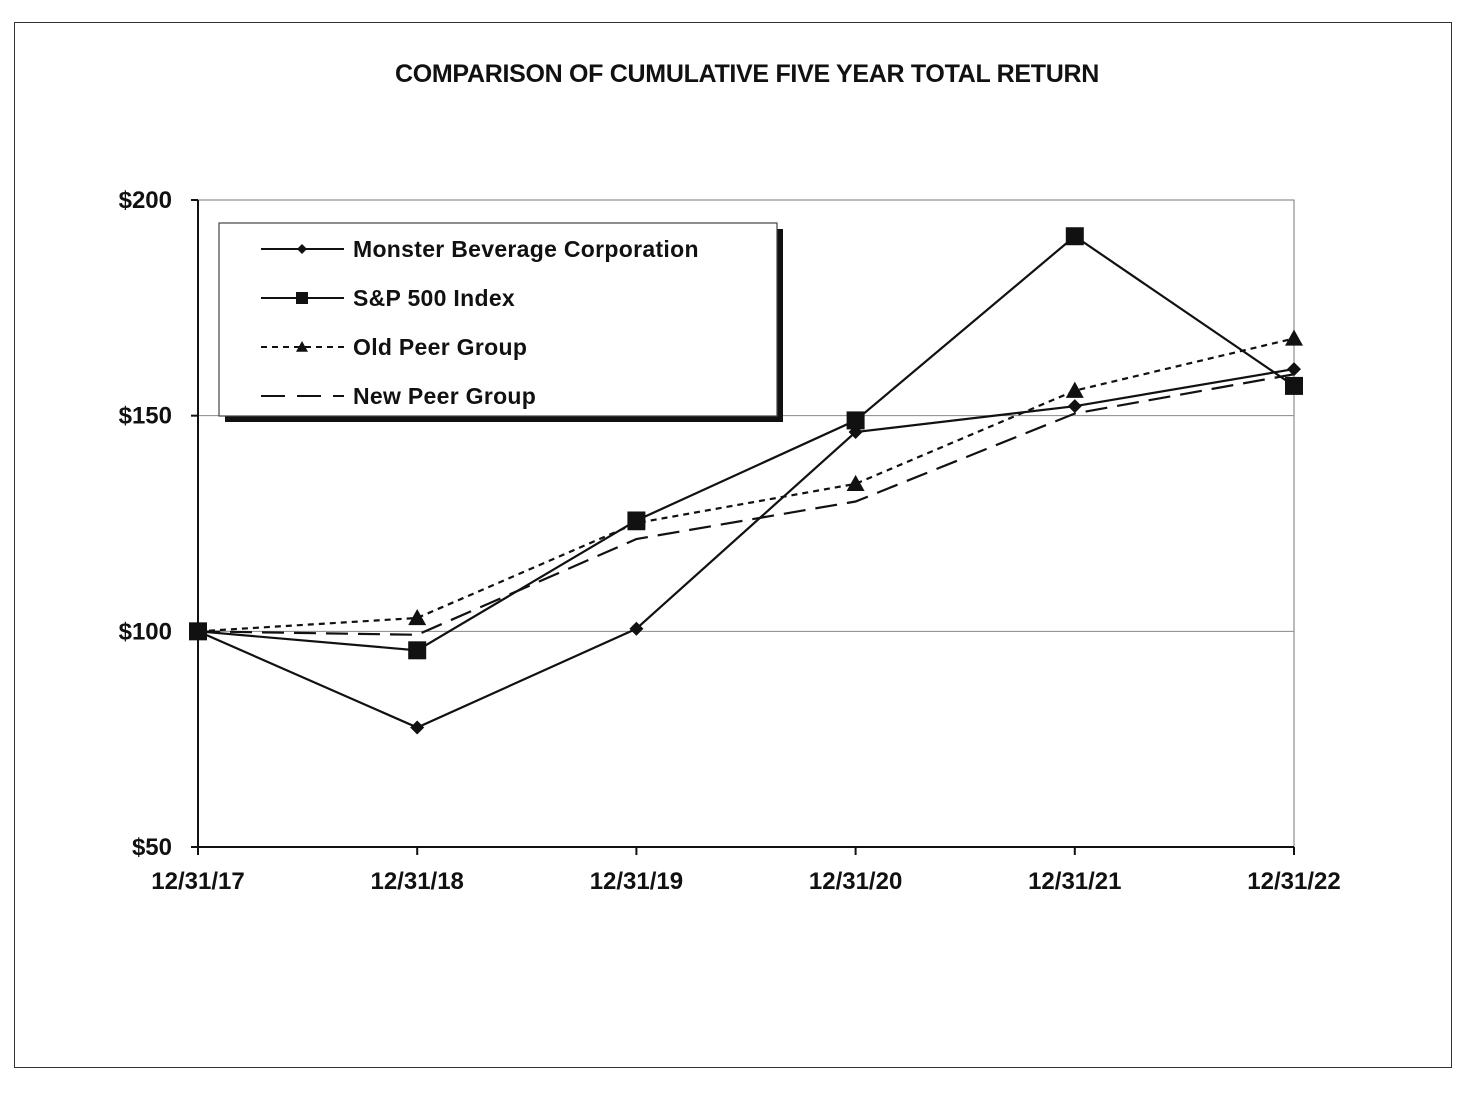 This screenshot has height=1094, width=1468. Describe the element at coordinates (416, 881) in the screenshot. I see `x-tick-label: 12/31/18` at that location.